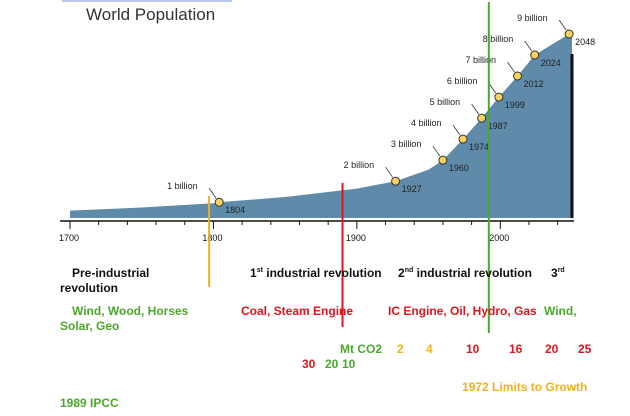  Describe the element at coordinates (212, 238) in the screenshot. I see `x-tick-label: 1800` at that location.